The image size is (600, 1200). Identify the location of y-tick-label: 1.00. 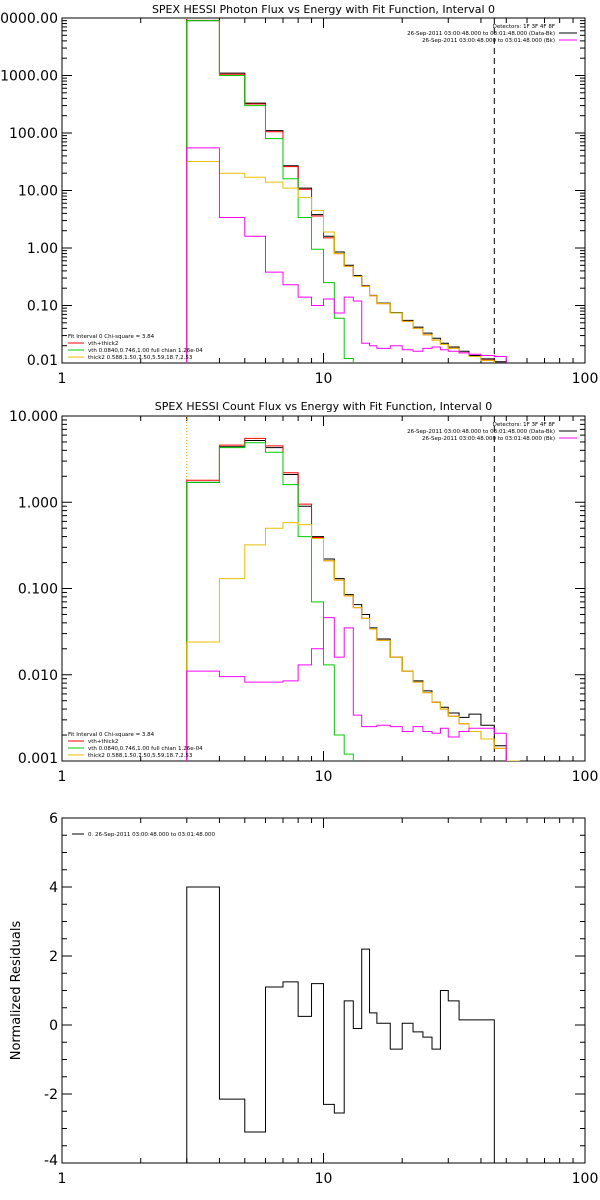
(42, 249).